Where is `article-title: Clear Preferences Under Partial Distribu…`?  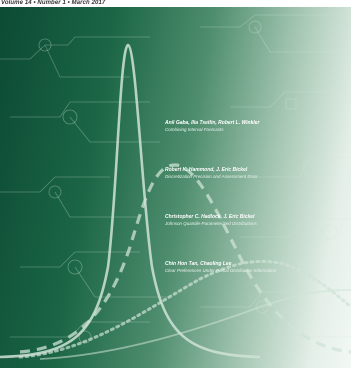
article-title: Clear Preferences Under Partial Distribu… is located at coordinates (221, 270).